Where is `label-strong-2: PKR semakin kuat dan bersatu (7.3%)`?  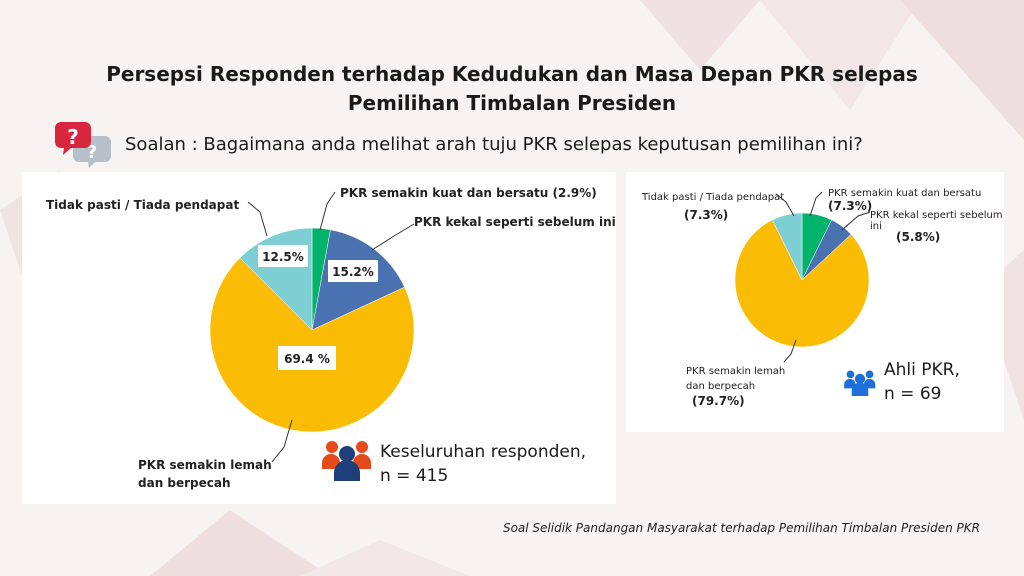
label-strong-2: PKR semakin kuat dan bersatu (7.3%) is located at coordinates (905, 200).